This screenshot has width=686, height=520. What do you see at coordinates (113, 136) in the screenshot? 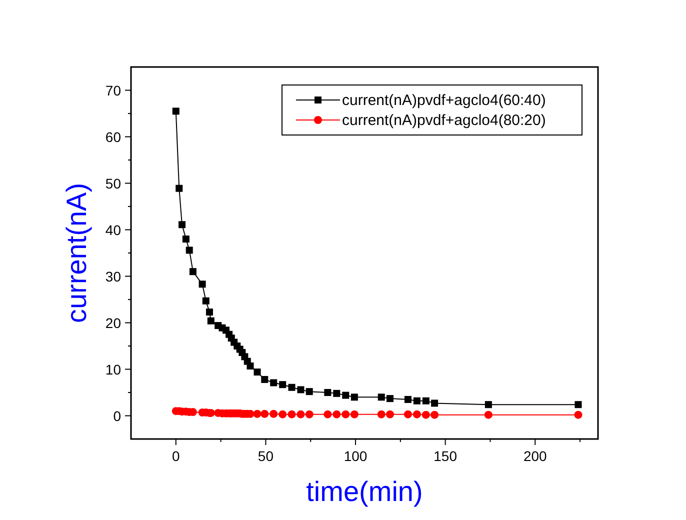
I see `y-tick-label: 60` at bounding box center [113, 136].